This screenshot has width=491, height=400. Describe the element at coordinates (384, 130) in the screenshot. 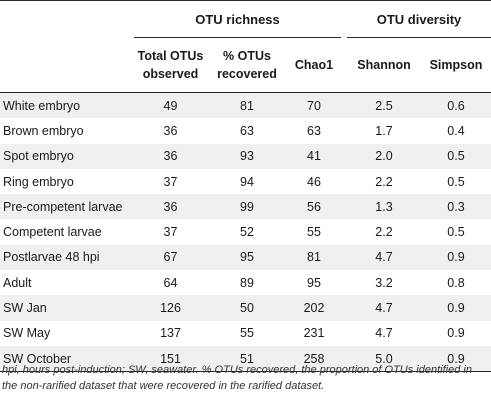

I see `cell-shannon: 1.7` at that location.